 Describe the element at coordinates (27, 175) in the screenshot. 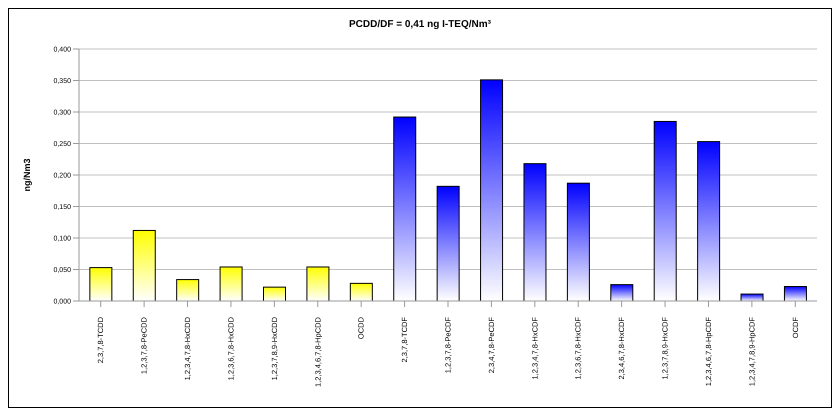

I see `y-axis-title: ng/Nm3` at that location.